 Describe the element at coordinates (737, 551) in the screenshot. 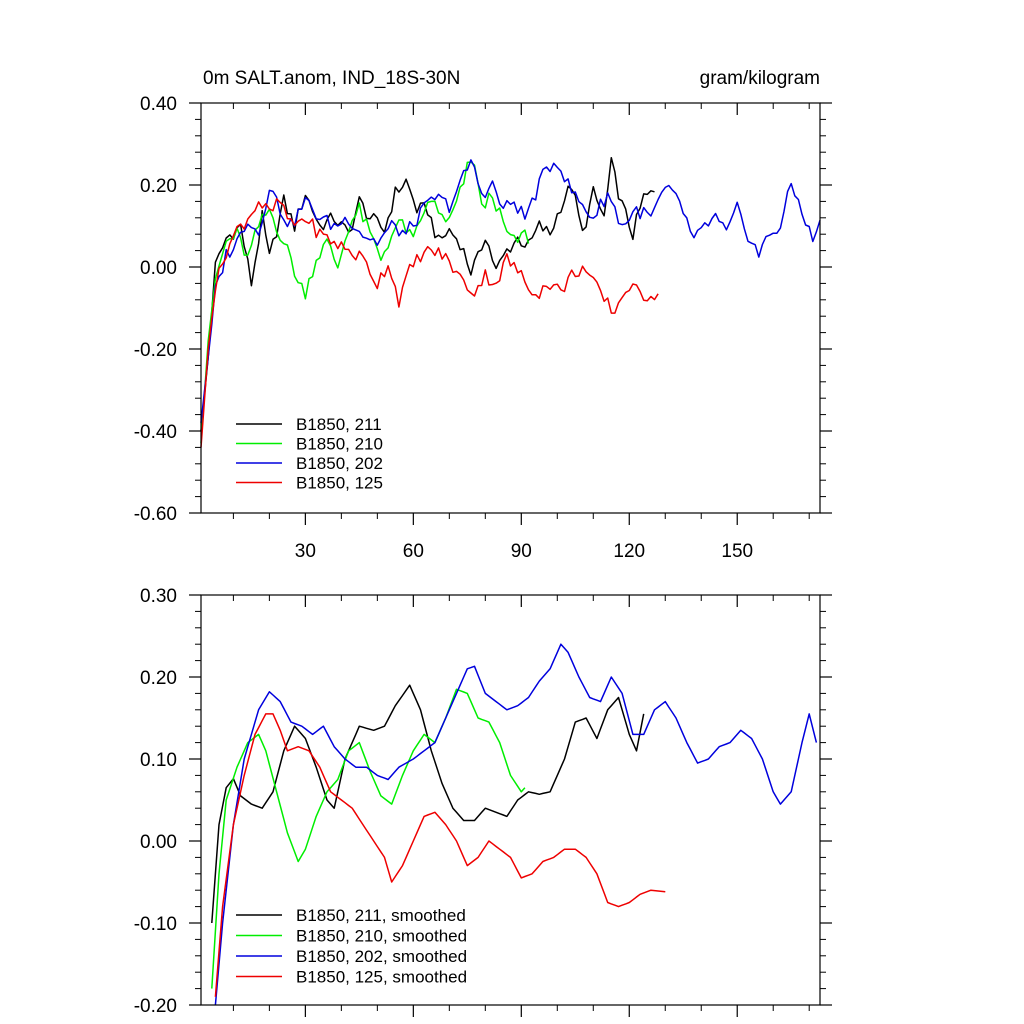

I see `x-tick-label: 150` at that location.